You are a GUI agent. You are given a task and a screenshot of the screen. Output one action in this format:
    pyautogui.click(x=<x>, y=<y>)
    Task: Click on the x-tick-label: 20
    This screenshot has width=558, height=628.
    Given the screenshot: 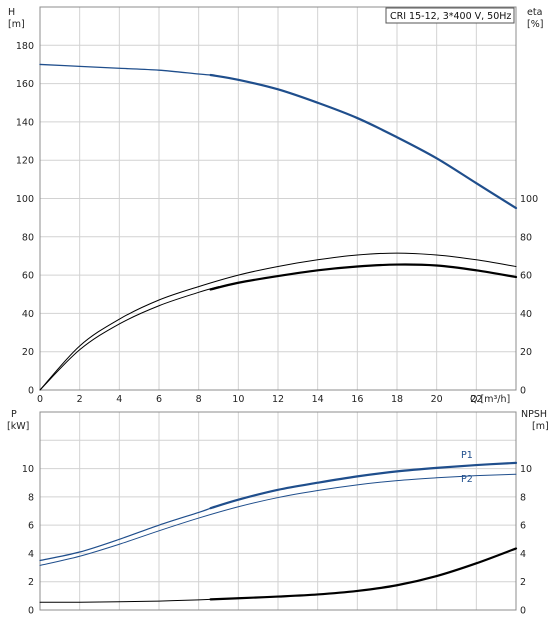 What is the action you would take?
    pyautogui.click(x=437, y=399)
    